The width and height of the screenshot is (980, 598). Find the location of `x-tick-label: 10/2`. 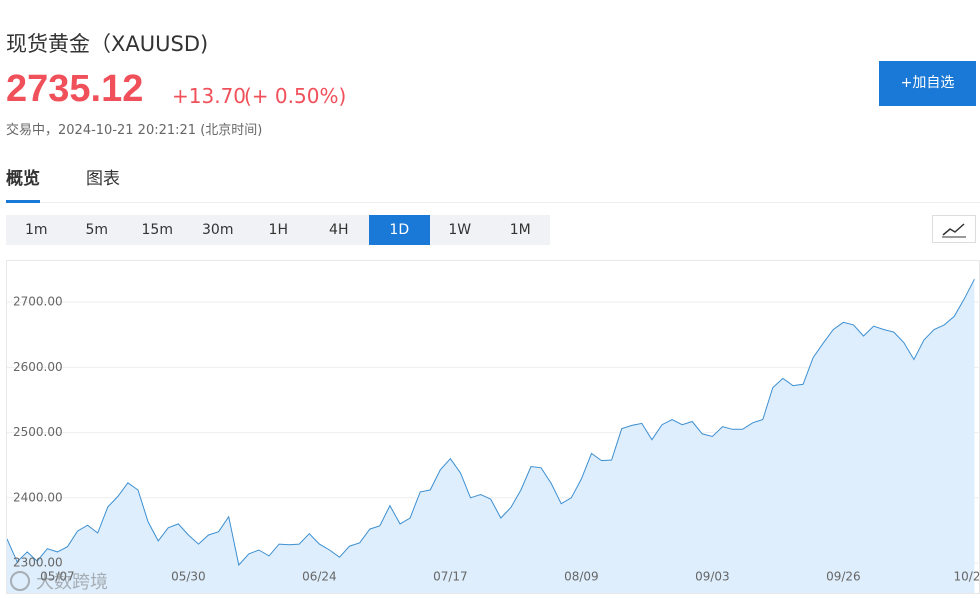

x-tick-label: 10/2 is located at coordinates (967, 577).